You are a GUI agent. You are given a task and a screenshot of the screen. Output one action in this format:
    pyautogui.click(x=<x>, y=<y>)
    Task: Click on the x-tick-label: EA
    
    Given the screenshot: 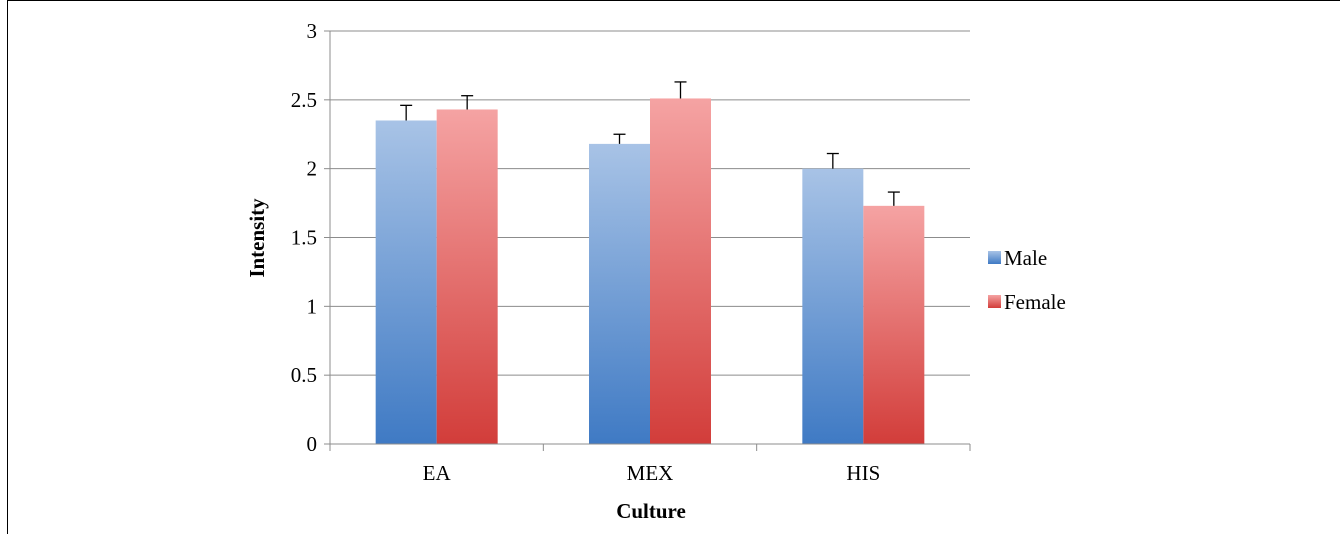 What is the action you would take?
    pyautogui.click(x=437, y=473)
    